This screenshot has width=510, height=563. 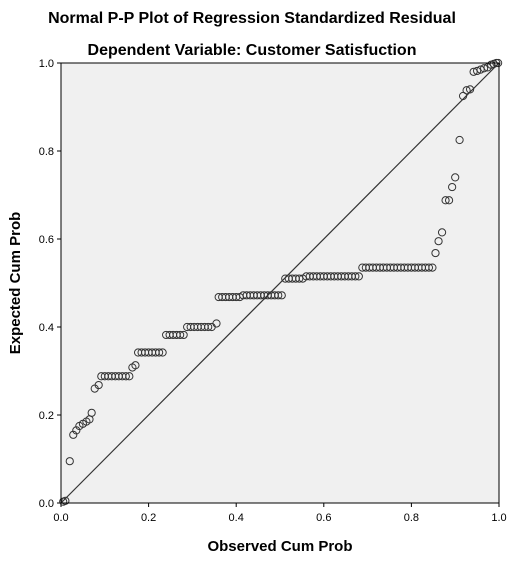 What do you see at coordinates (411, 518) in the screenshot?
I see `x-tick-label: 0.8` at bounding box center [411, 518].